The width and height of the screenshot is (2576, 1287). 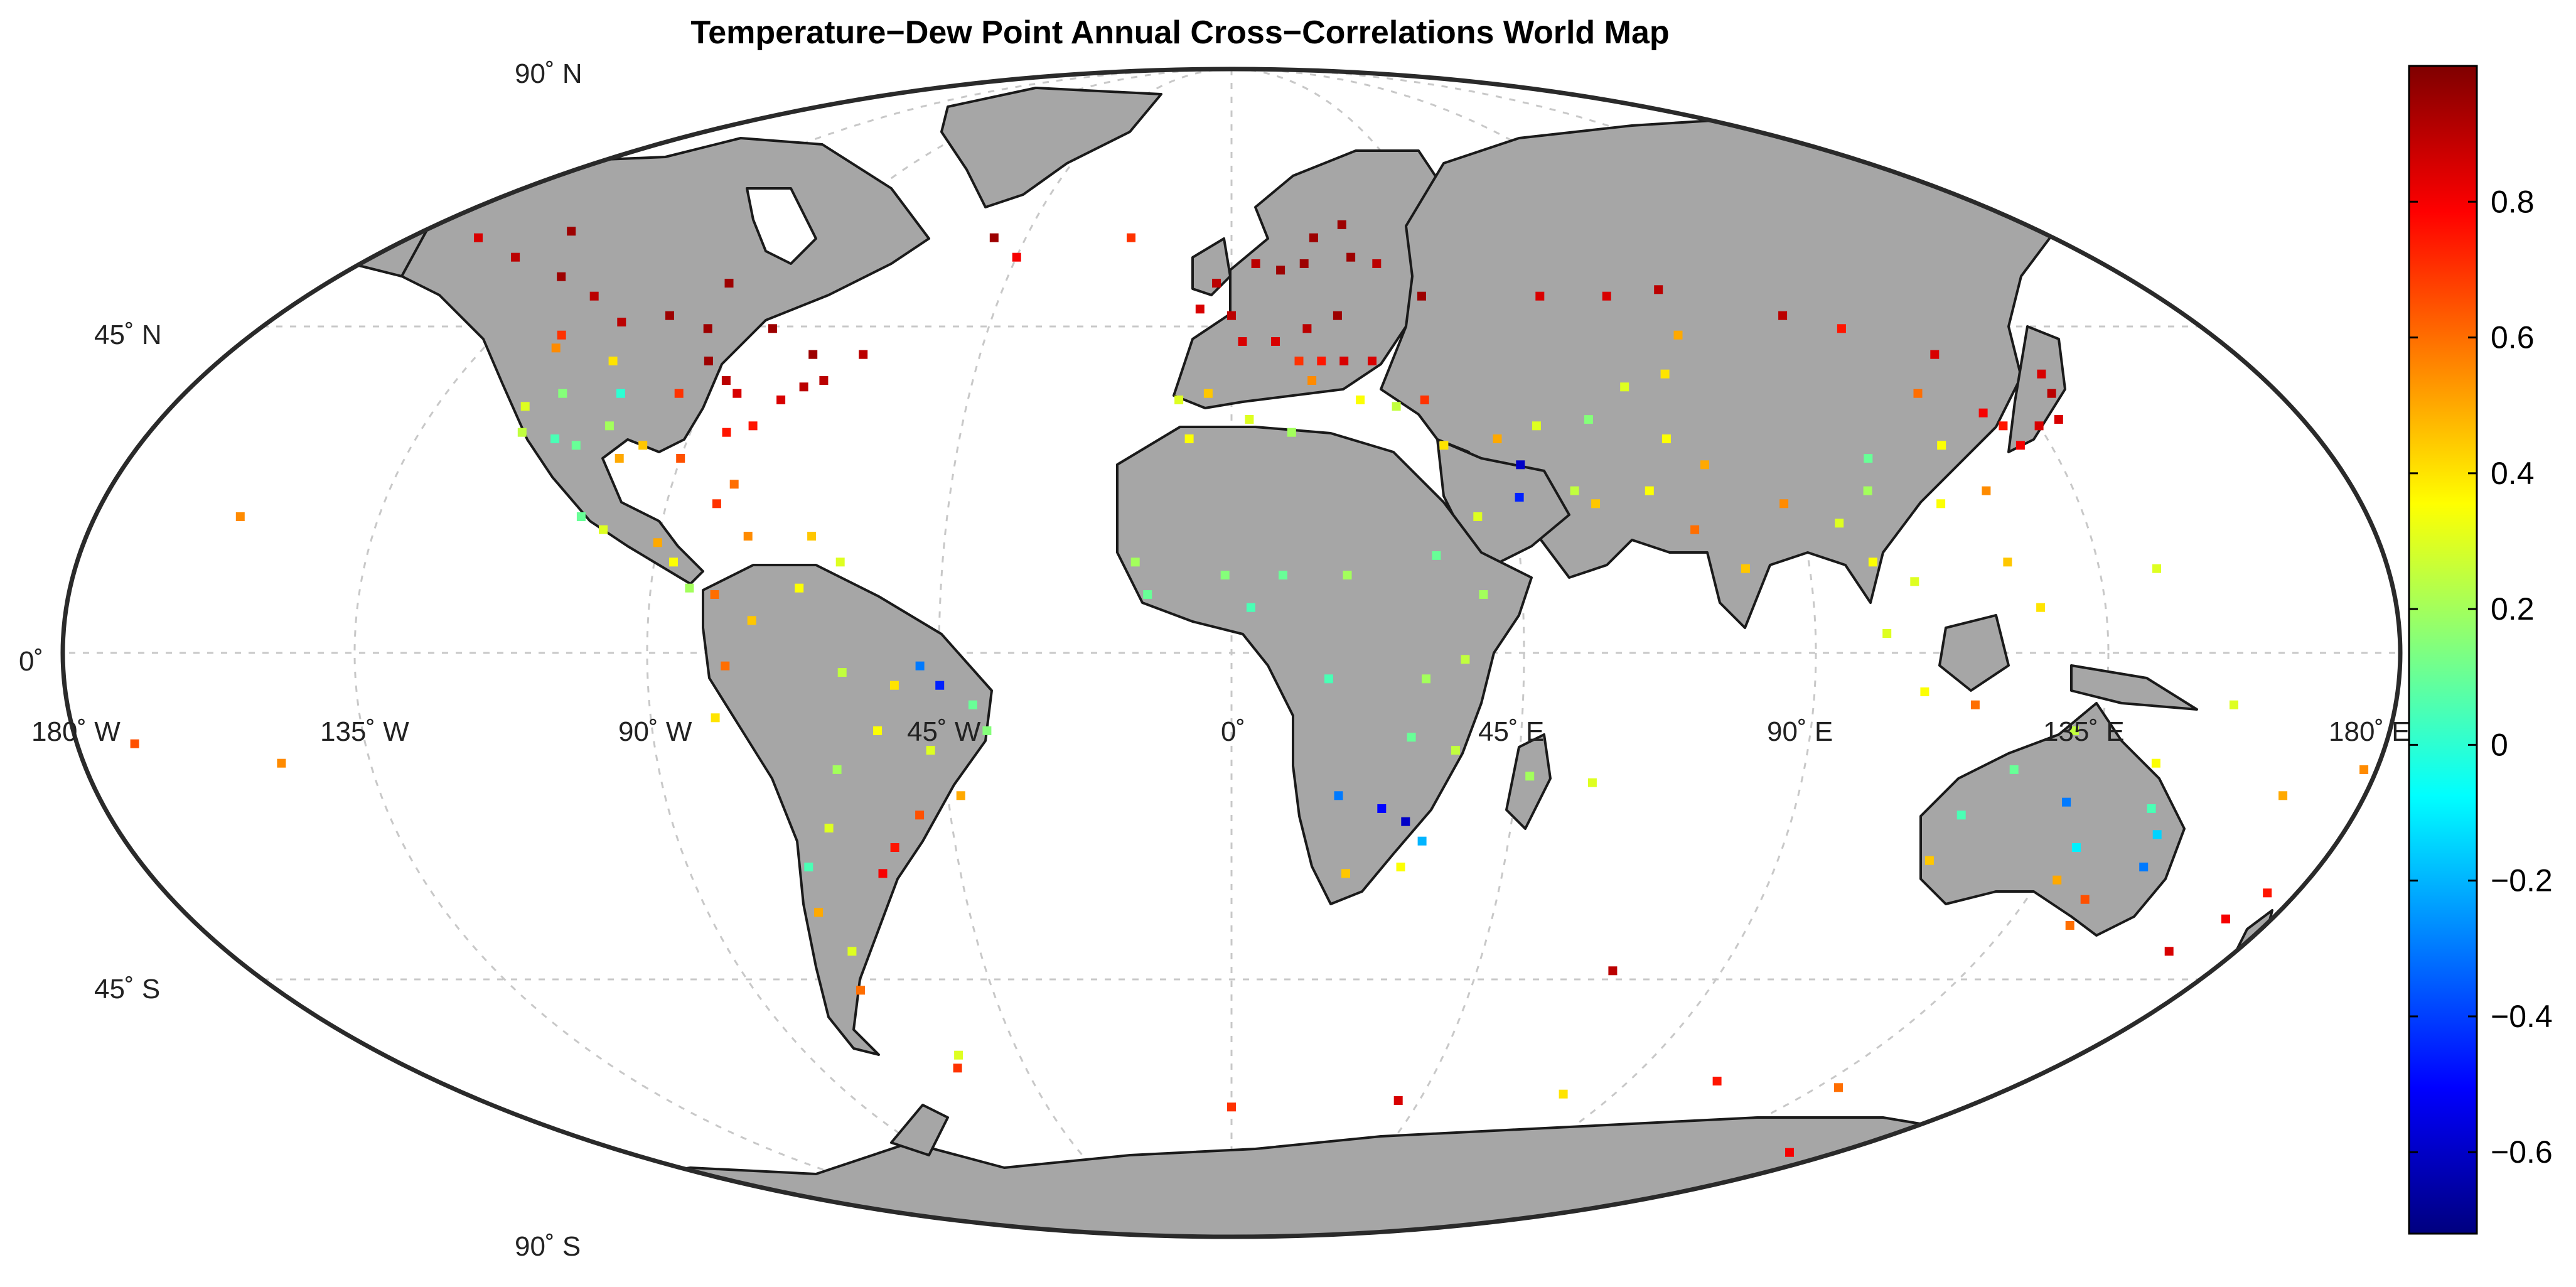 What do you see at coordinates (548, 73) in the screenshot?
I see `lat-label-90n: 90˚ N` at bounding box center [548, 73].